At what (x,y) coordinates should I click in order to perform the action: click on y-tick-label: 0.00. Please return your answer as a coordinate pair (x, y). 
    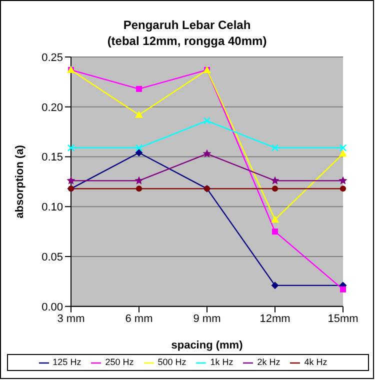
    Looking at the image, I should click on (52, 307).